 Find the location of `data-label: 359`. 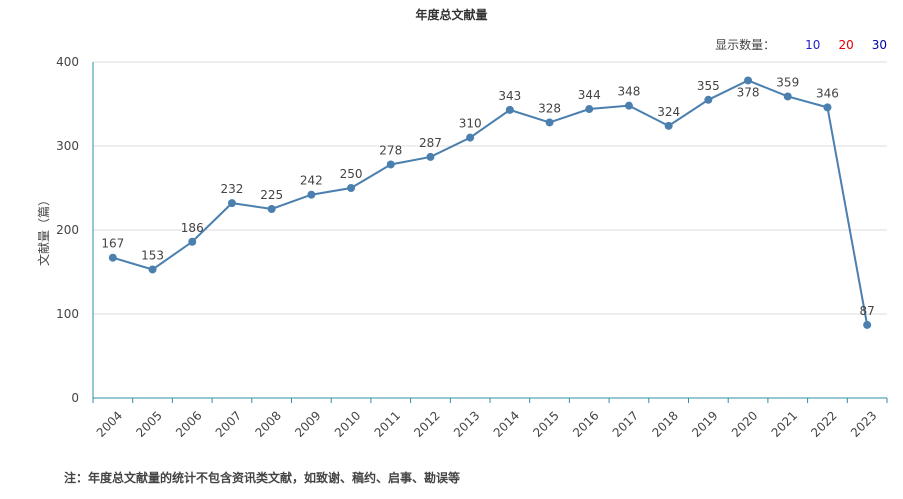

data-label: 359 is located at coordinates (787, 82).